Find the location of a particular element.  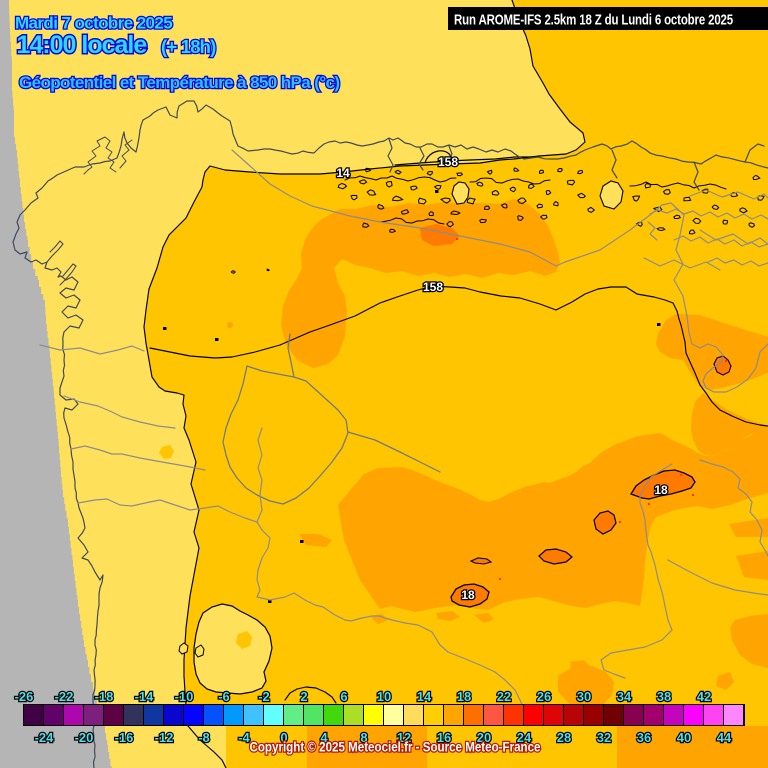

svg-text: -16 is located at coordinates (124, 737).